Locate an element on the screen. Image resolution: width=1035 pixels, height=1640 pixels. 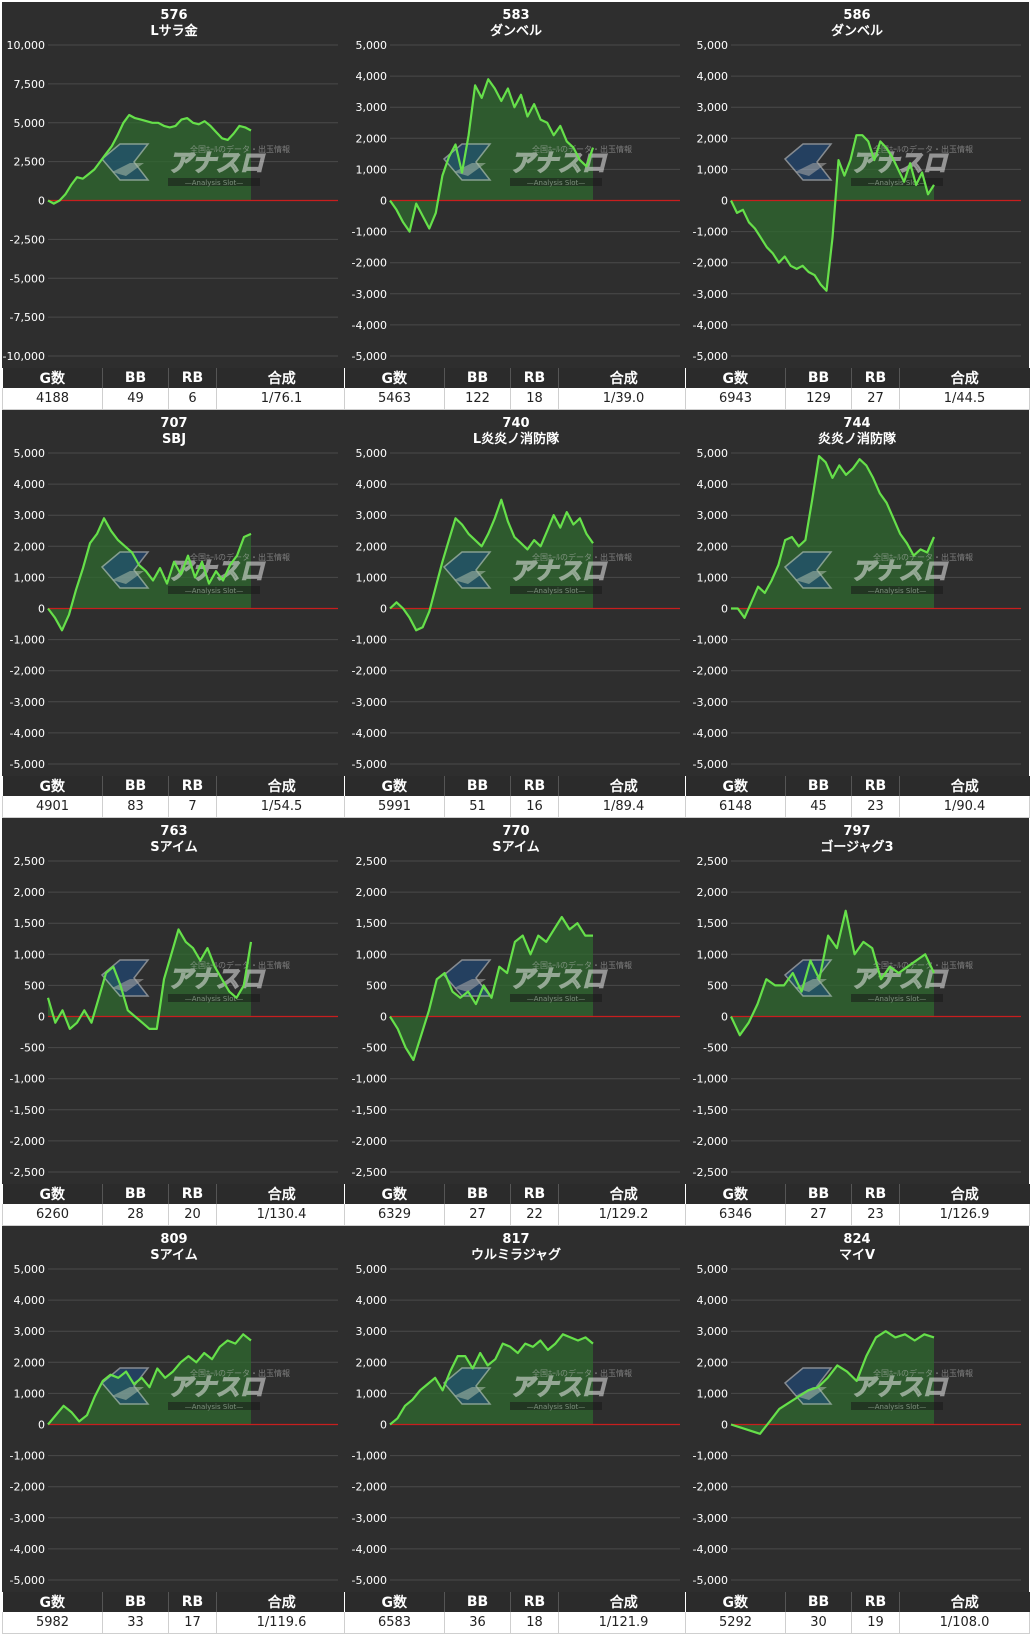
y-tick-label: 4,000 is located at coordinates (372, 484).